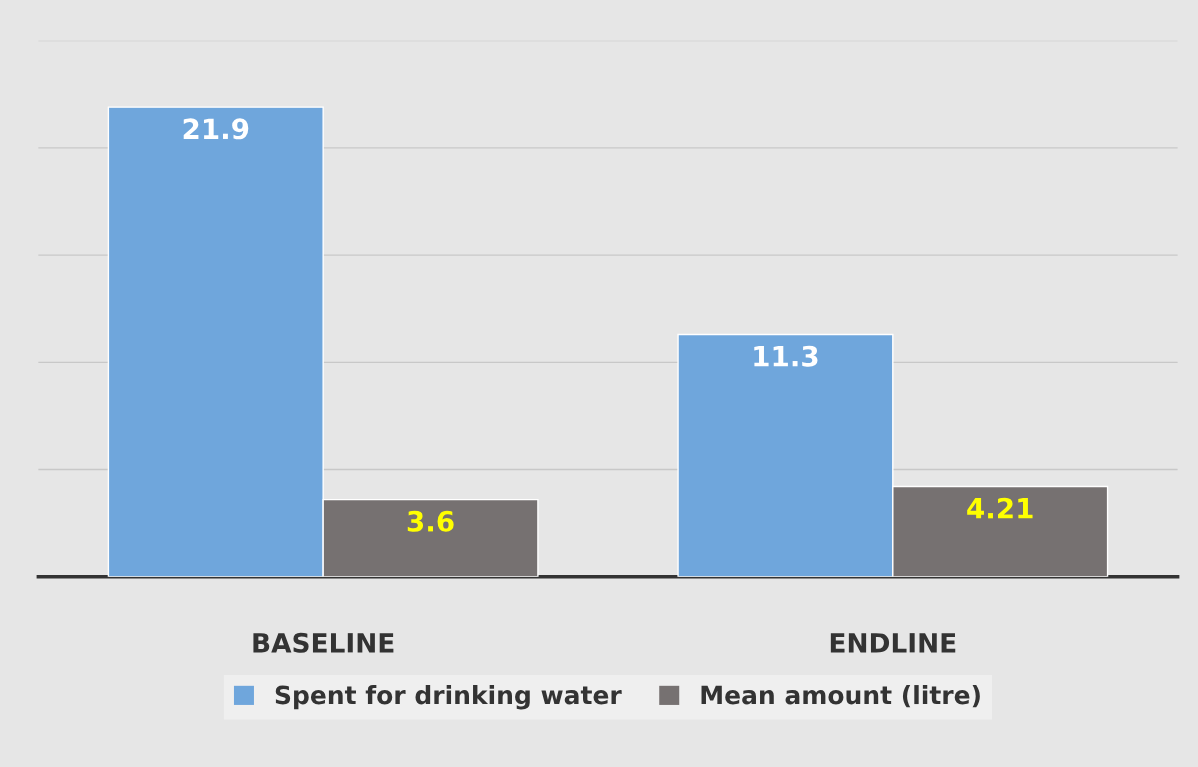 This screenshot has height=767, width=1198. I want to click on data-label: 3.6, so click(430, 521).